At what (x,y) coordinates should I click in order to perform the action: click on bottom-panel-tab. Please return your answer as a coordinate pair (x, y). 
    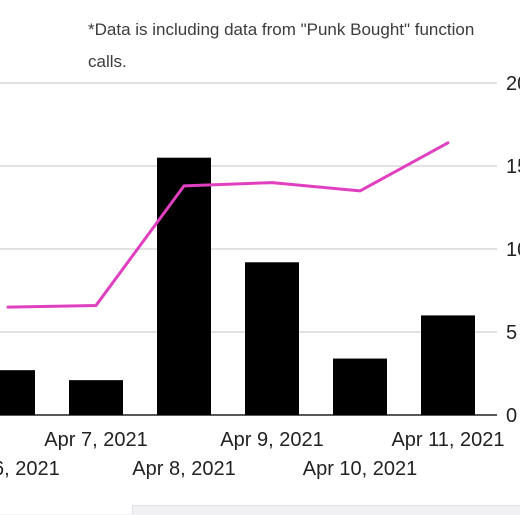
    Looking at the image, I should click on (66, 509).